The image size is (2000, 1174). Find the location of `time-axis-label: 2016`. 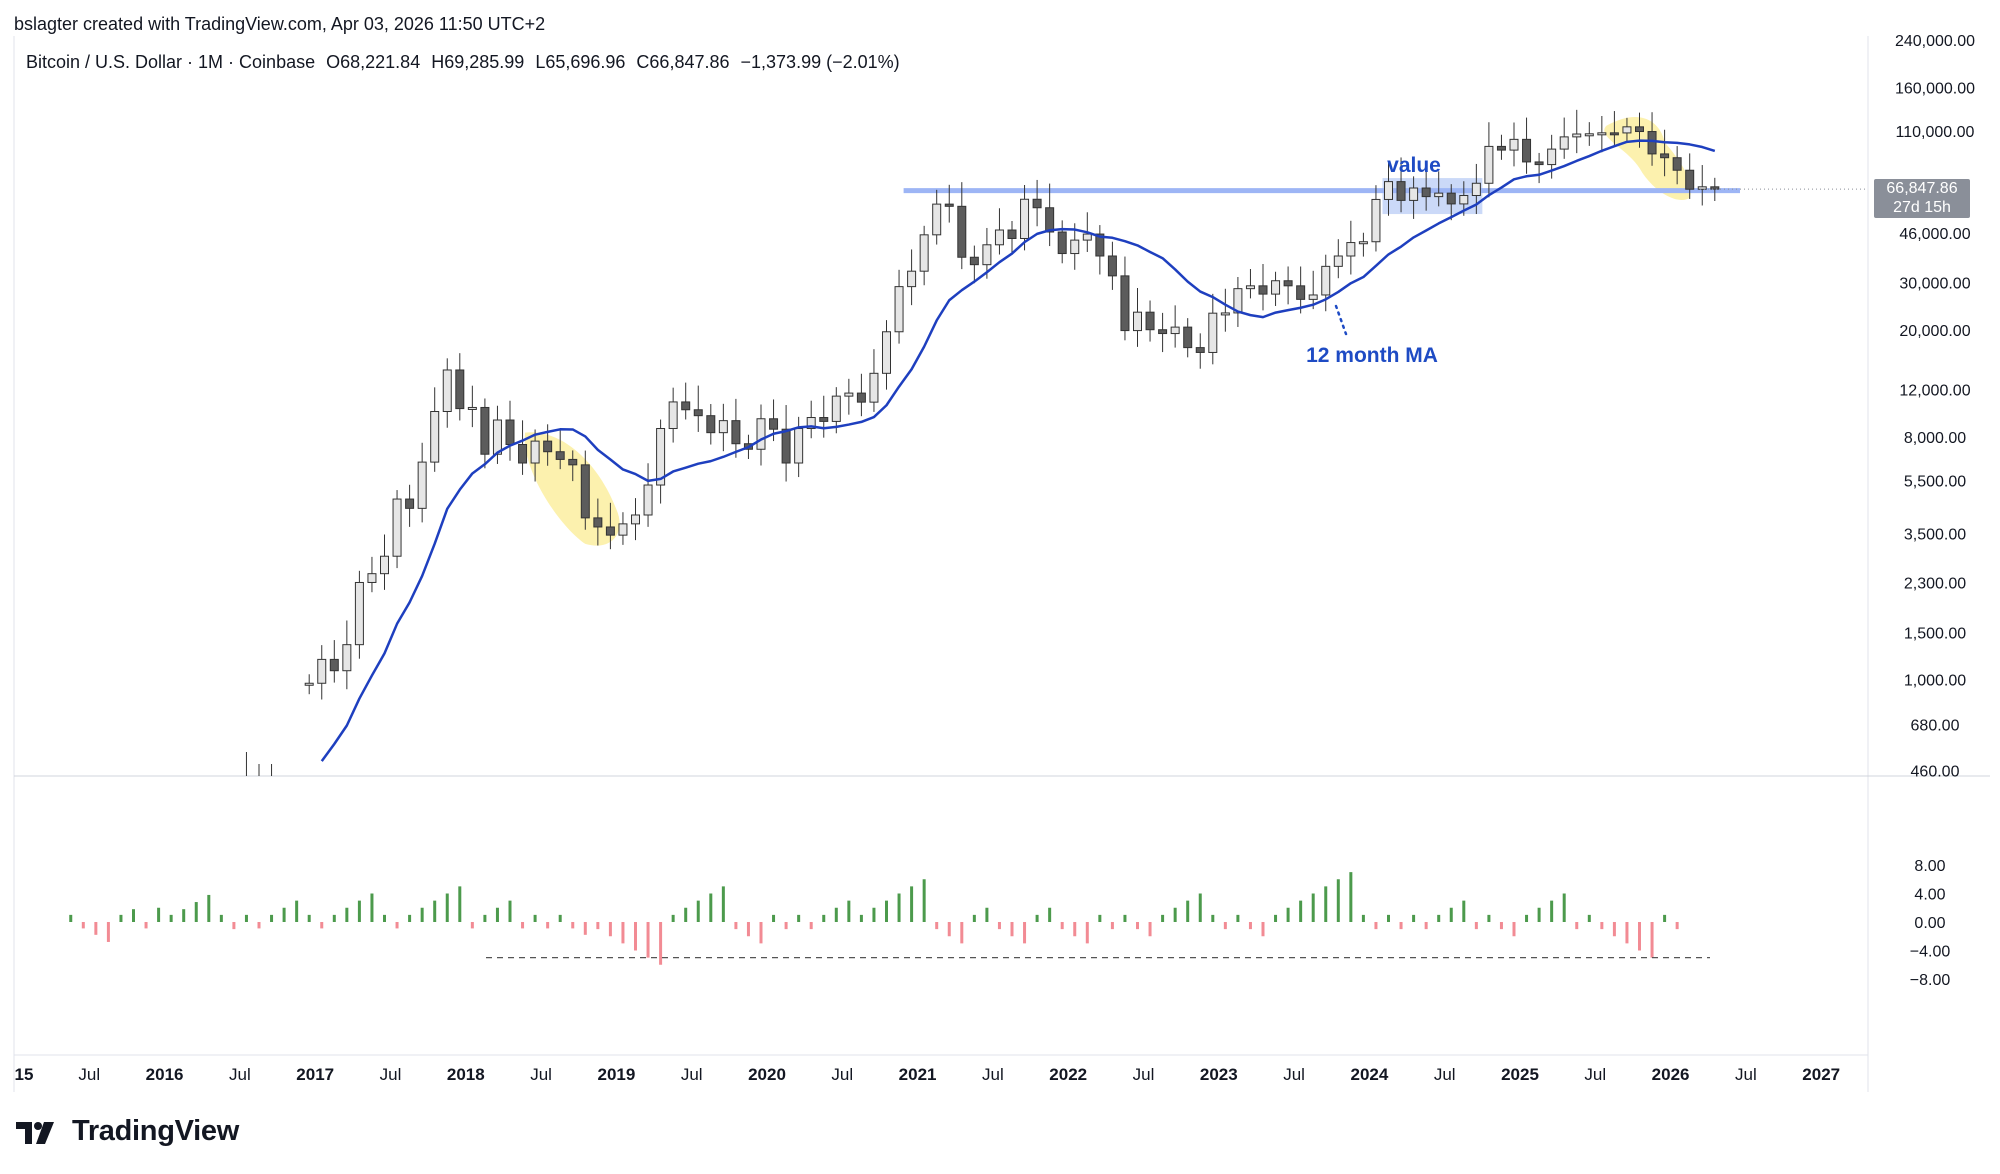

time-axis-label: 2016 is located at coordinates (165, 1074).